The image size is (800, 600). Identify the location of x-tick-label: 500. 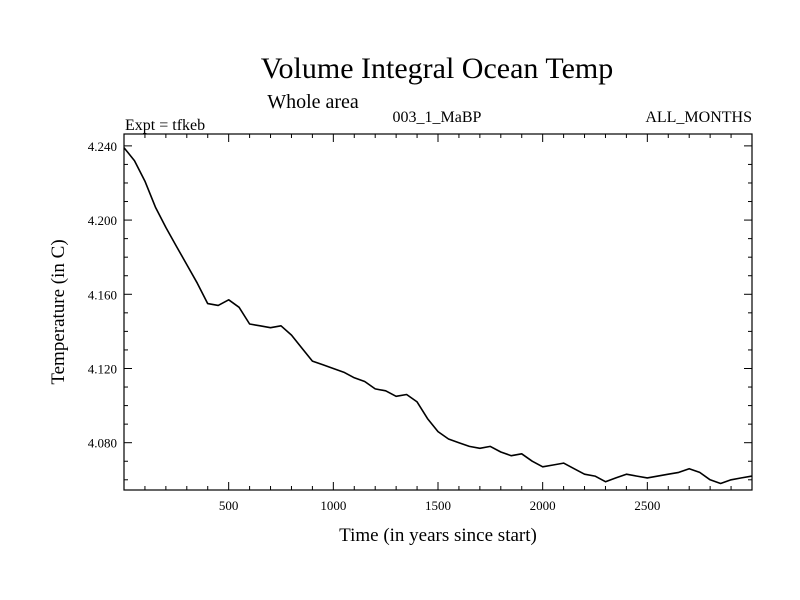
(229, 505).